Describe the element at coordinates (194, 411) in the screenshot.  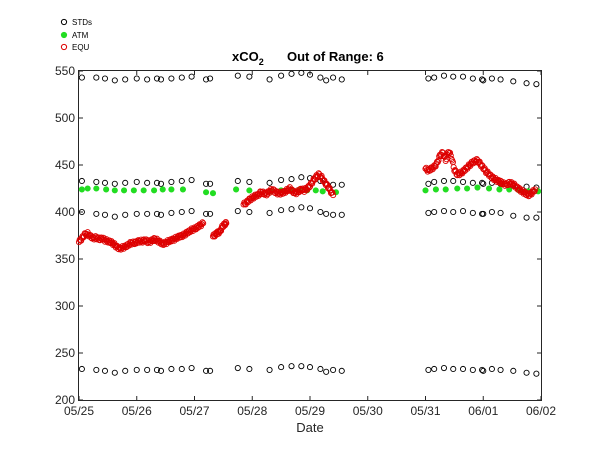
I see `x-tick-label: 05/27` at that location.